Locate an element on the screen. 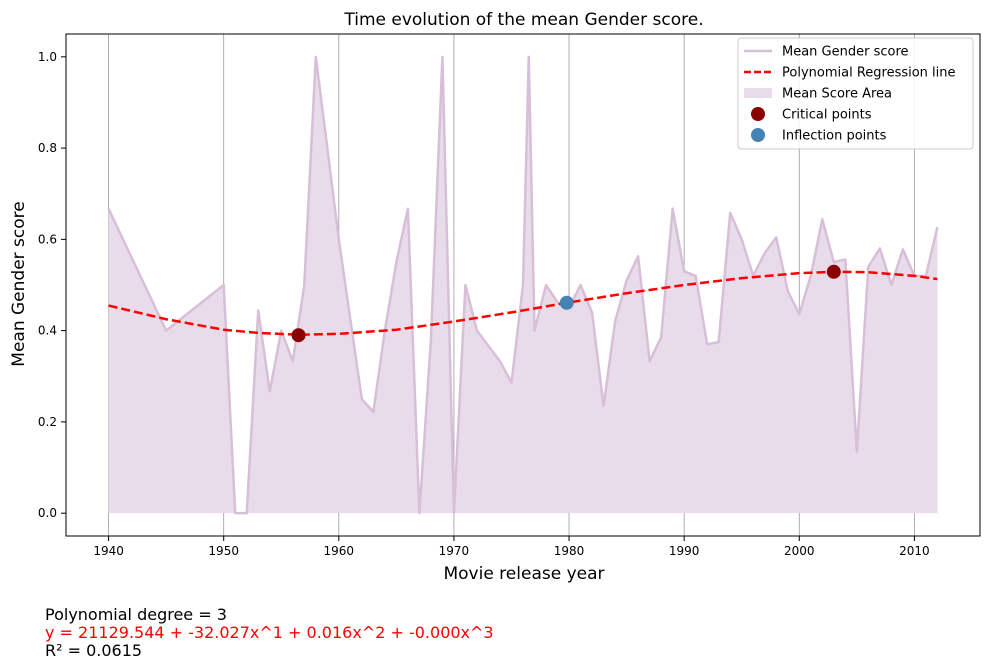 The image size is (989, 671). x-tick-label-1990: 1990 is located at coordinates (684, 551).